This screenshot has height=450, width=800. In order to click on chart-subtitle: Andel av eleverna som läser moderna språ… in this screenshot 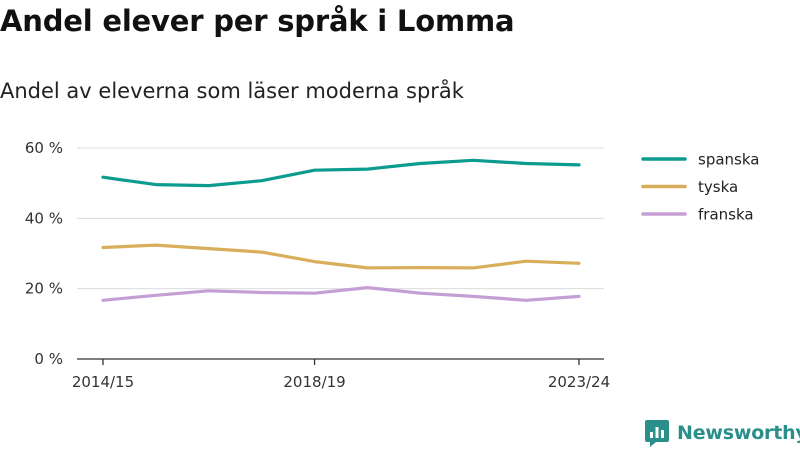, I will do `click(232, 91)`.